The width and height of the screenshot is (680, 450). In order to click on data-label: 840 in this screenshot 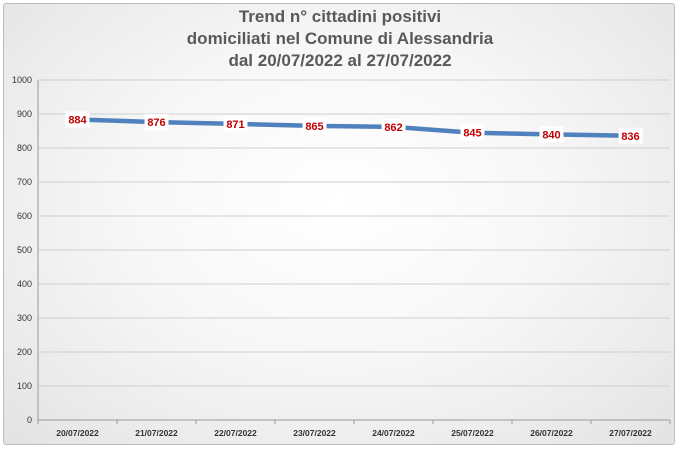, I will do `click(551, 134)`.